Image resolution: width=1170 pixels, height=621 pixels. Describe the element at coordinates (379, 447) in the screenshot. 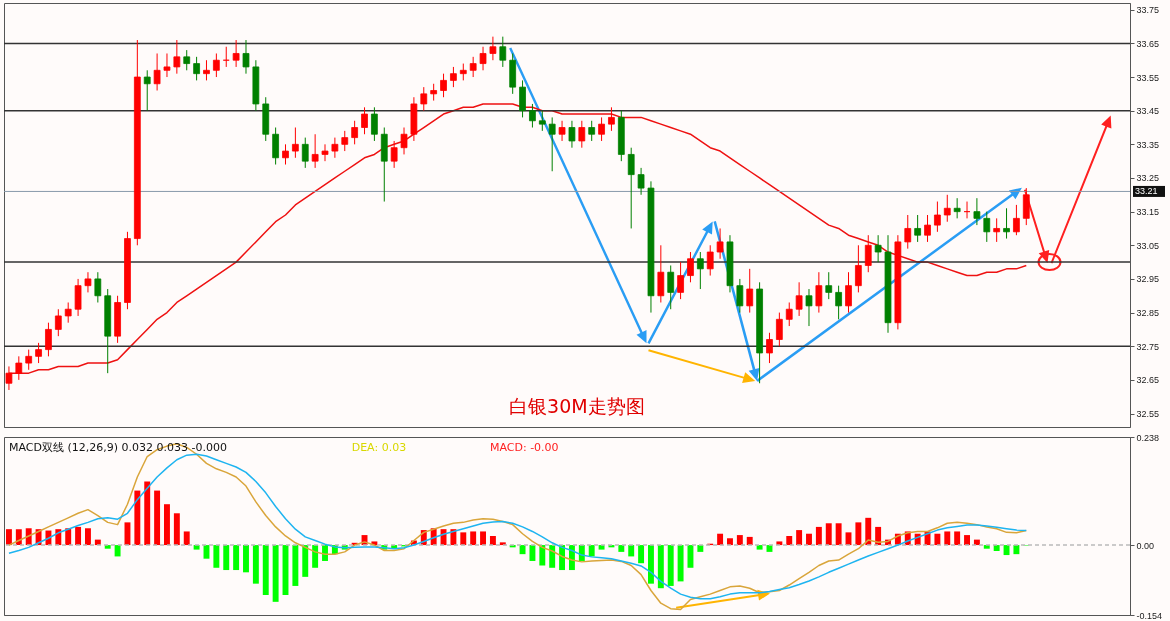

I see `annotation: DEA: 0.03` at that location.